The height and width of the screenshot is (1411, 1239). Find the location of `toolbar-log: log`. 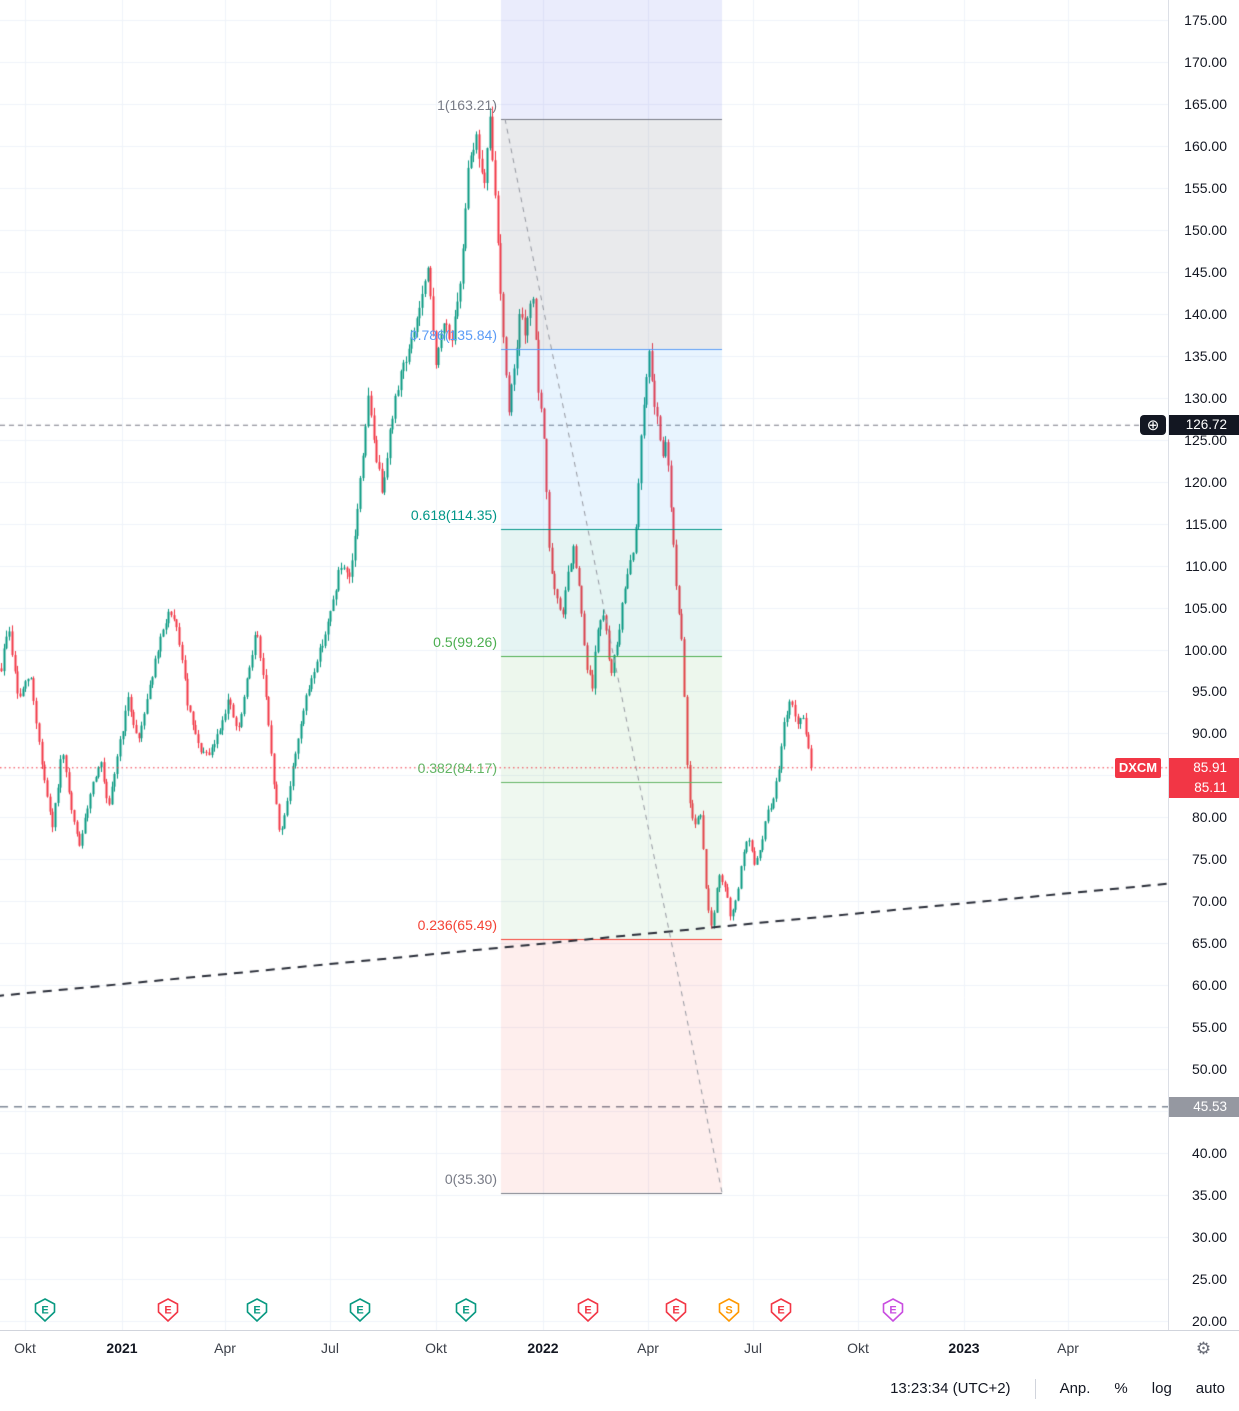

toolbar-log: log is located at coordinates (1161, 1388).